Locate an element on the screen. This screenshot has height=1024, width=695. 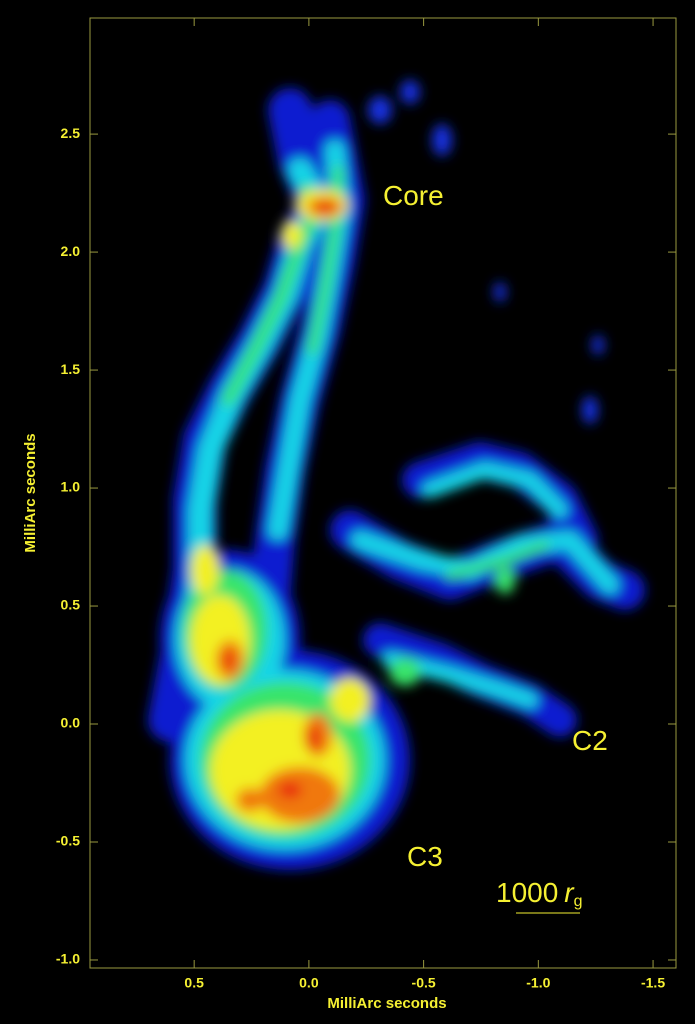
y-tick-label: 2.0 is located at coordinates (71, 251).